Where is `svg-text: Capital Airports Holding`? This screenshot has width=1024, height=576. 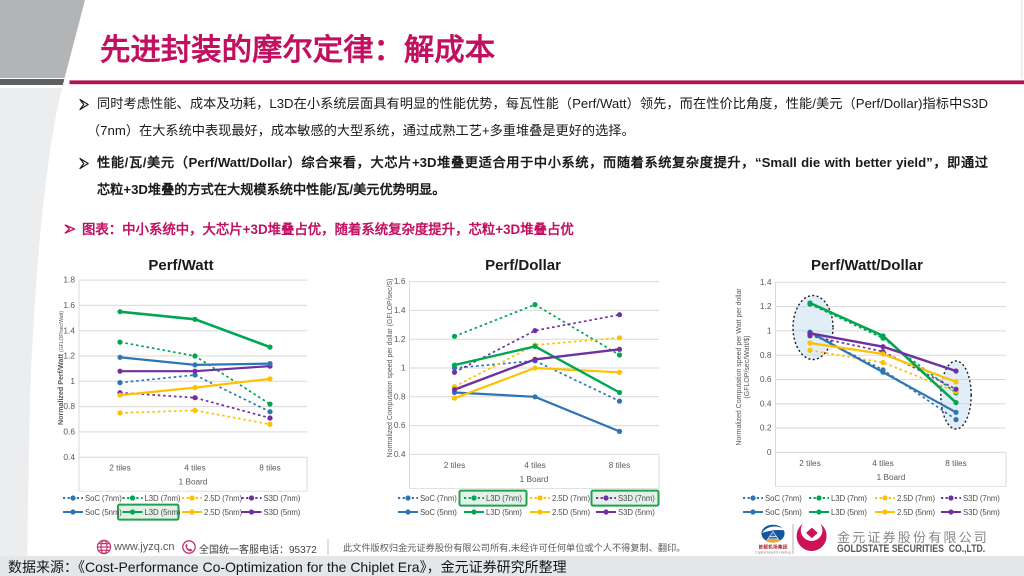 svg-text: Capital Airports Holding is located at coordinates (773, 553).